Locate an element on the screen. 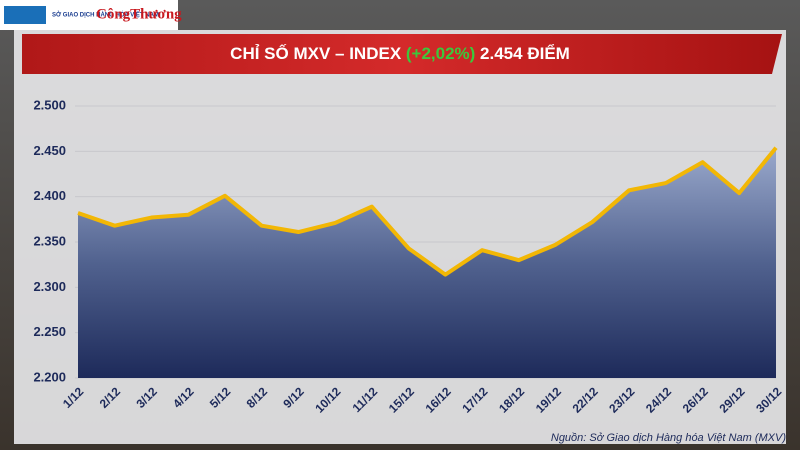  title-suffix: 2.454 ĐIỂM is located at coordinates (522, 53).